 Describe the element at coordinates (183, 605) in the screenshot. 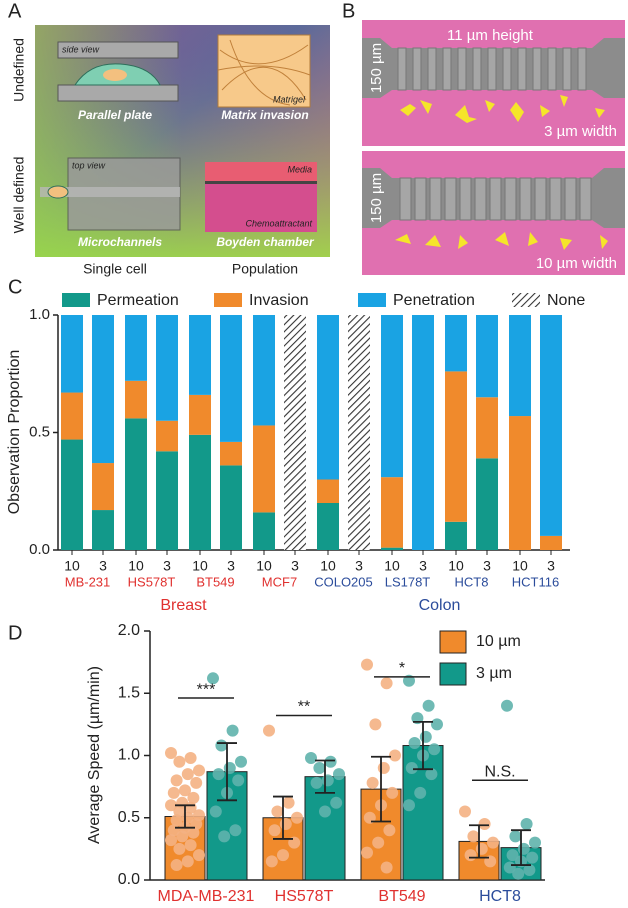

I see `supergroup-label: Breast` at that location.